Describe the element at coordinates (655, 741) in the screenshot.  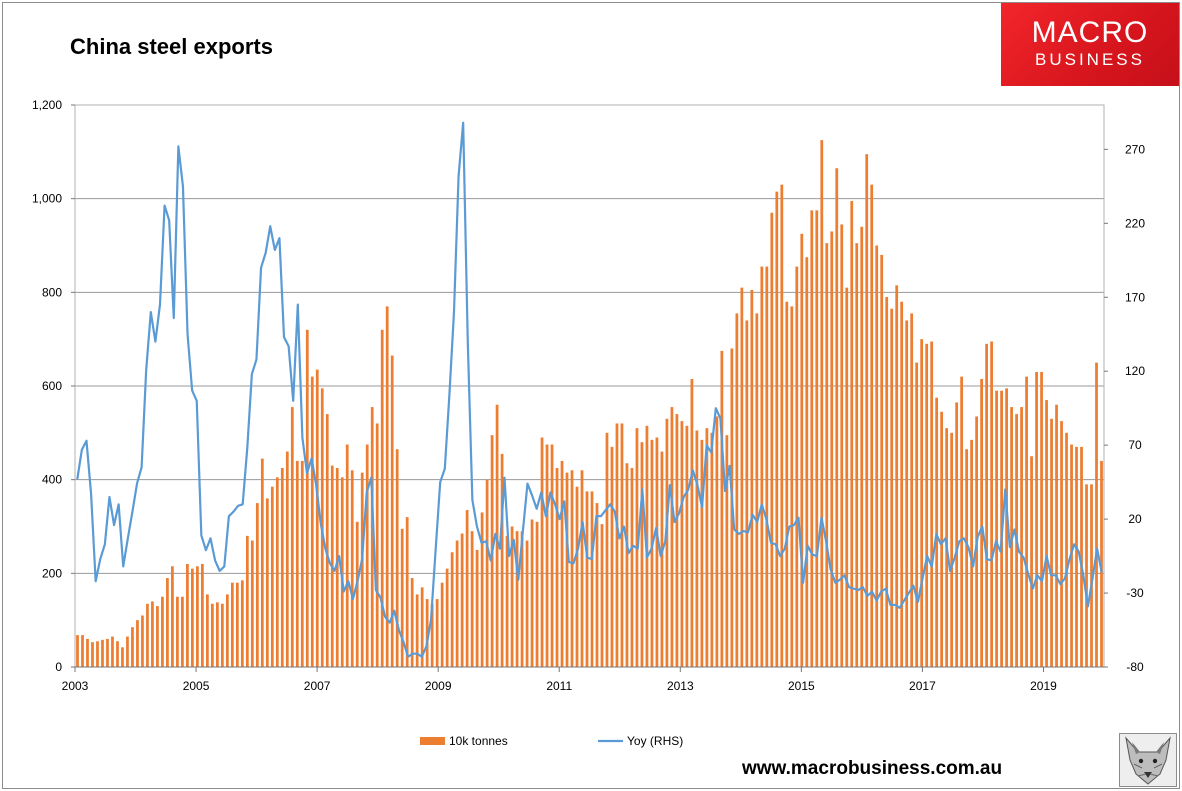
I see `legend-label-line: Yoy (RHS)` at that location.